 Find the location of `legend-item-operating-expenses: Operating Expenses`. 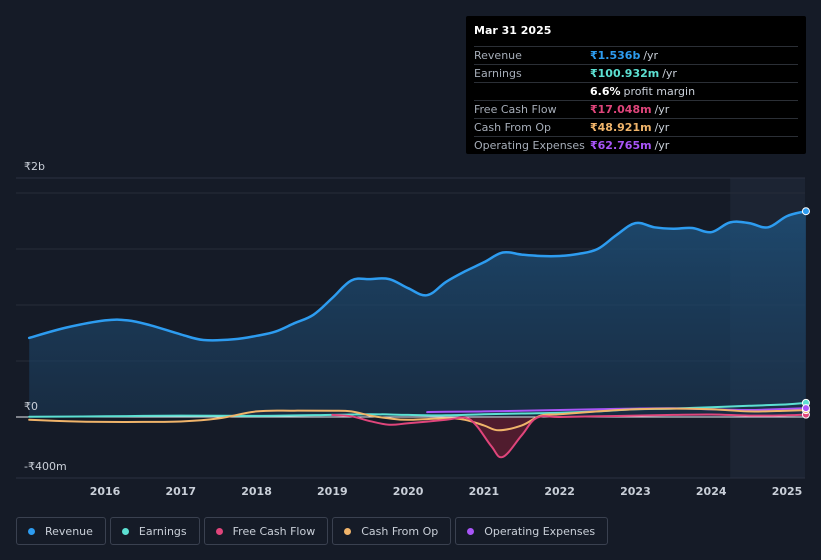

legend-item-operating-expenses: Operating Expenses is located at coordinates (532, 531).